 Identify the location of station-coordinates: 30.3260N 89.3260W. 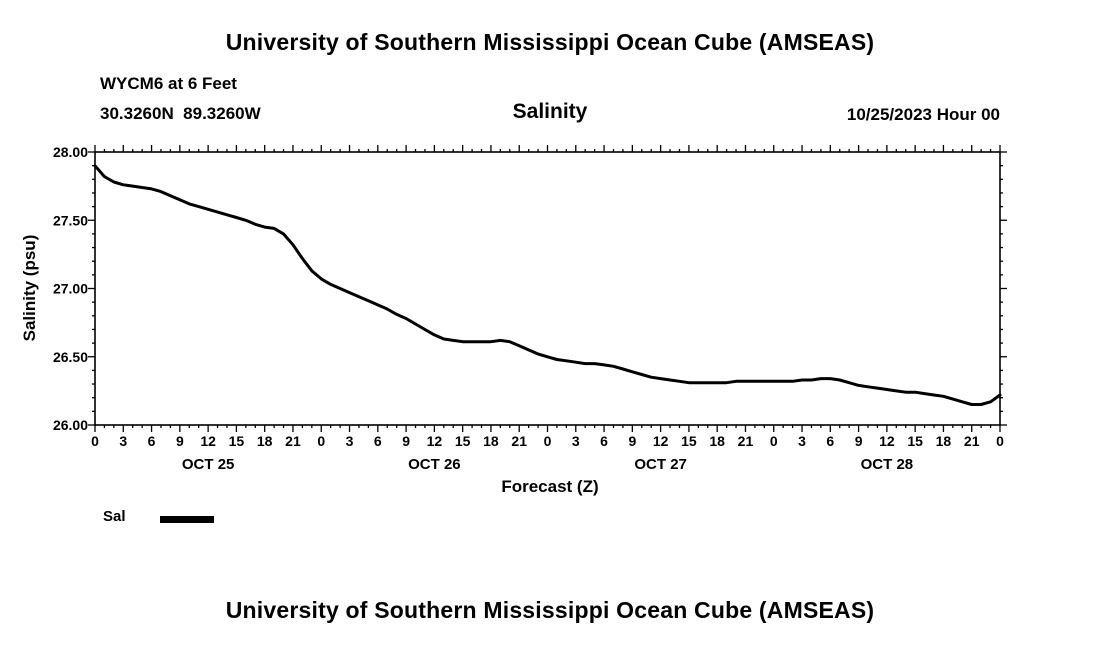
(180, 113).